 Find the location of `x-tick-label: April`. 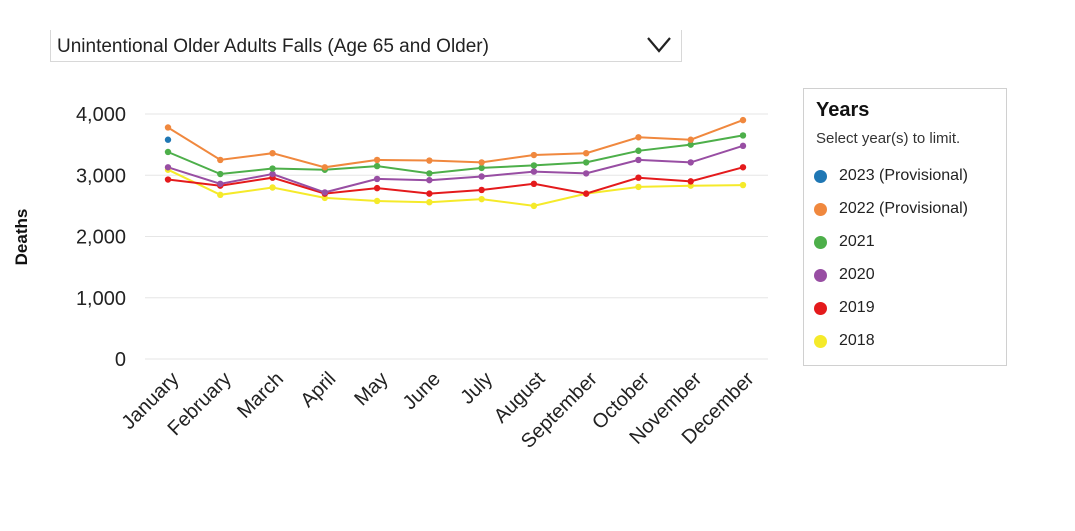

x-tick-label: April is located at coordinates (319, 390).